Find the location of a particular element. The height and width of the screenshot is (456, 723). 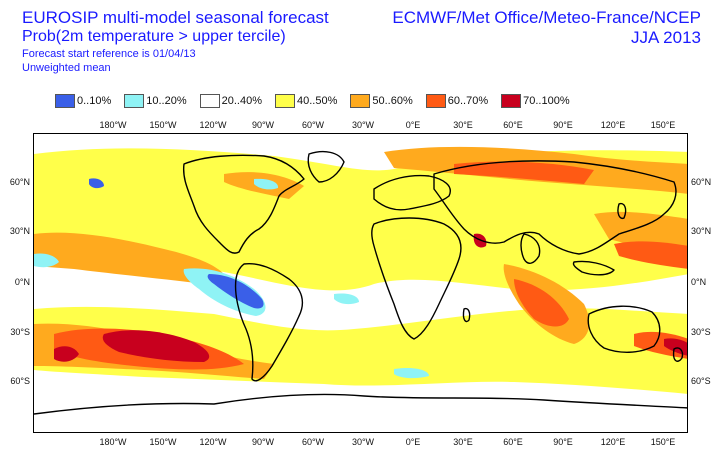

map-title: EUROSIP multi-model seasonal forecast is located at coordinates (175, 17).